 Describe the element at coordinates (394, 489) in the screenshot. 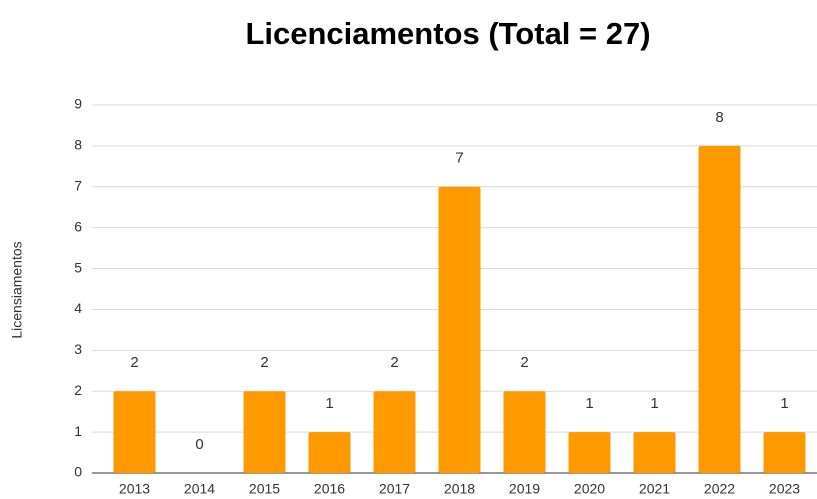

I see `x-tick-label: 2017` at that location.